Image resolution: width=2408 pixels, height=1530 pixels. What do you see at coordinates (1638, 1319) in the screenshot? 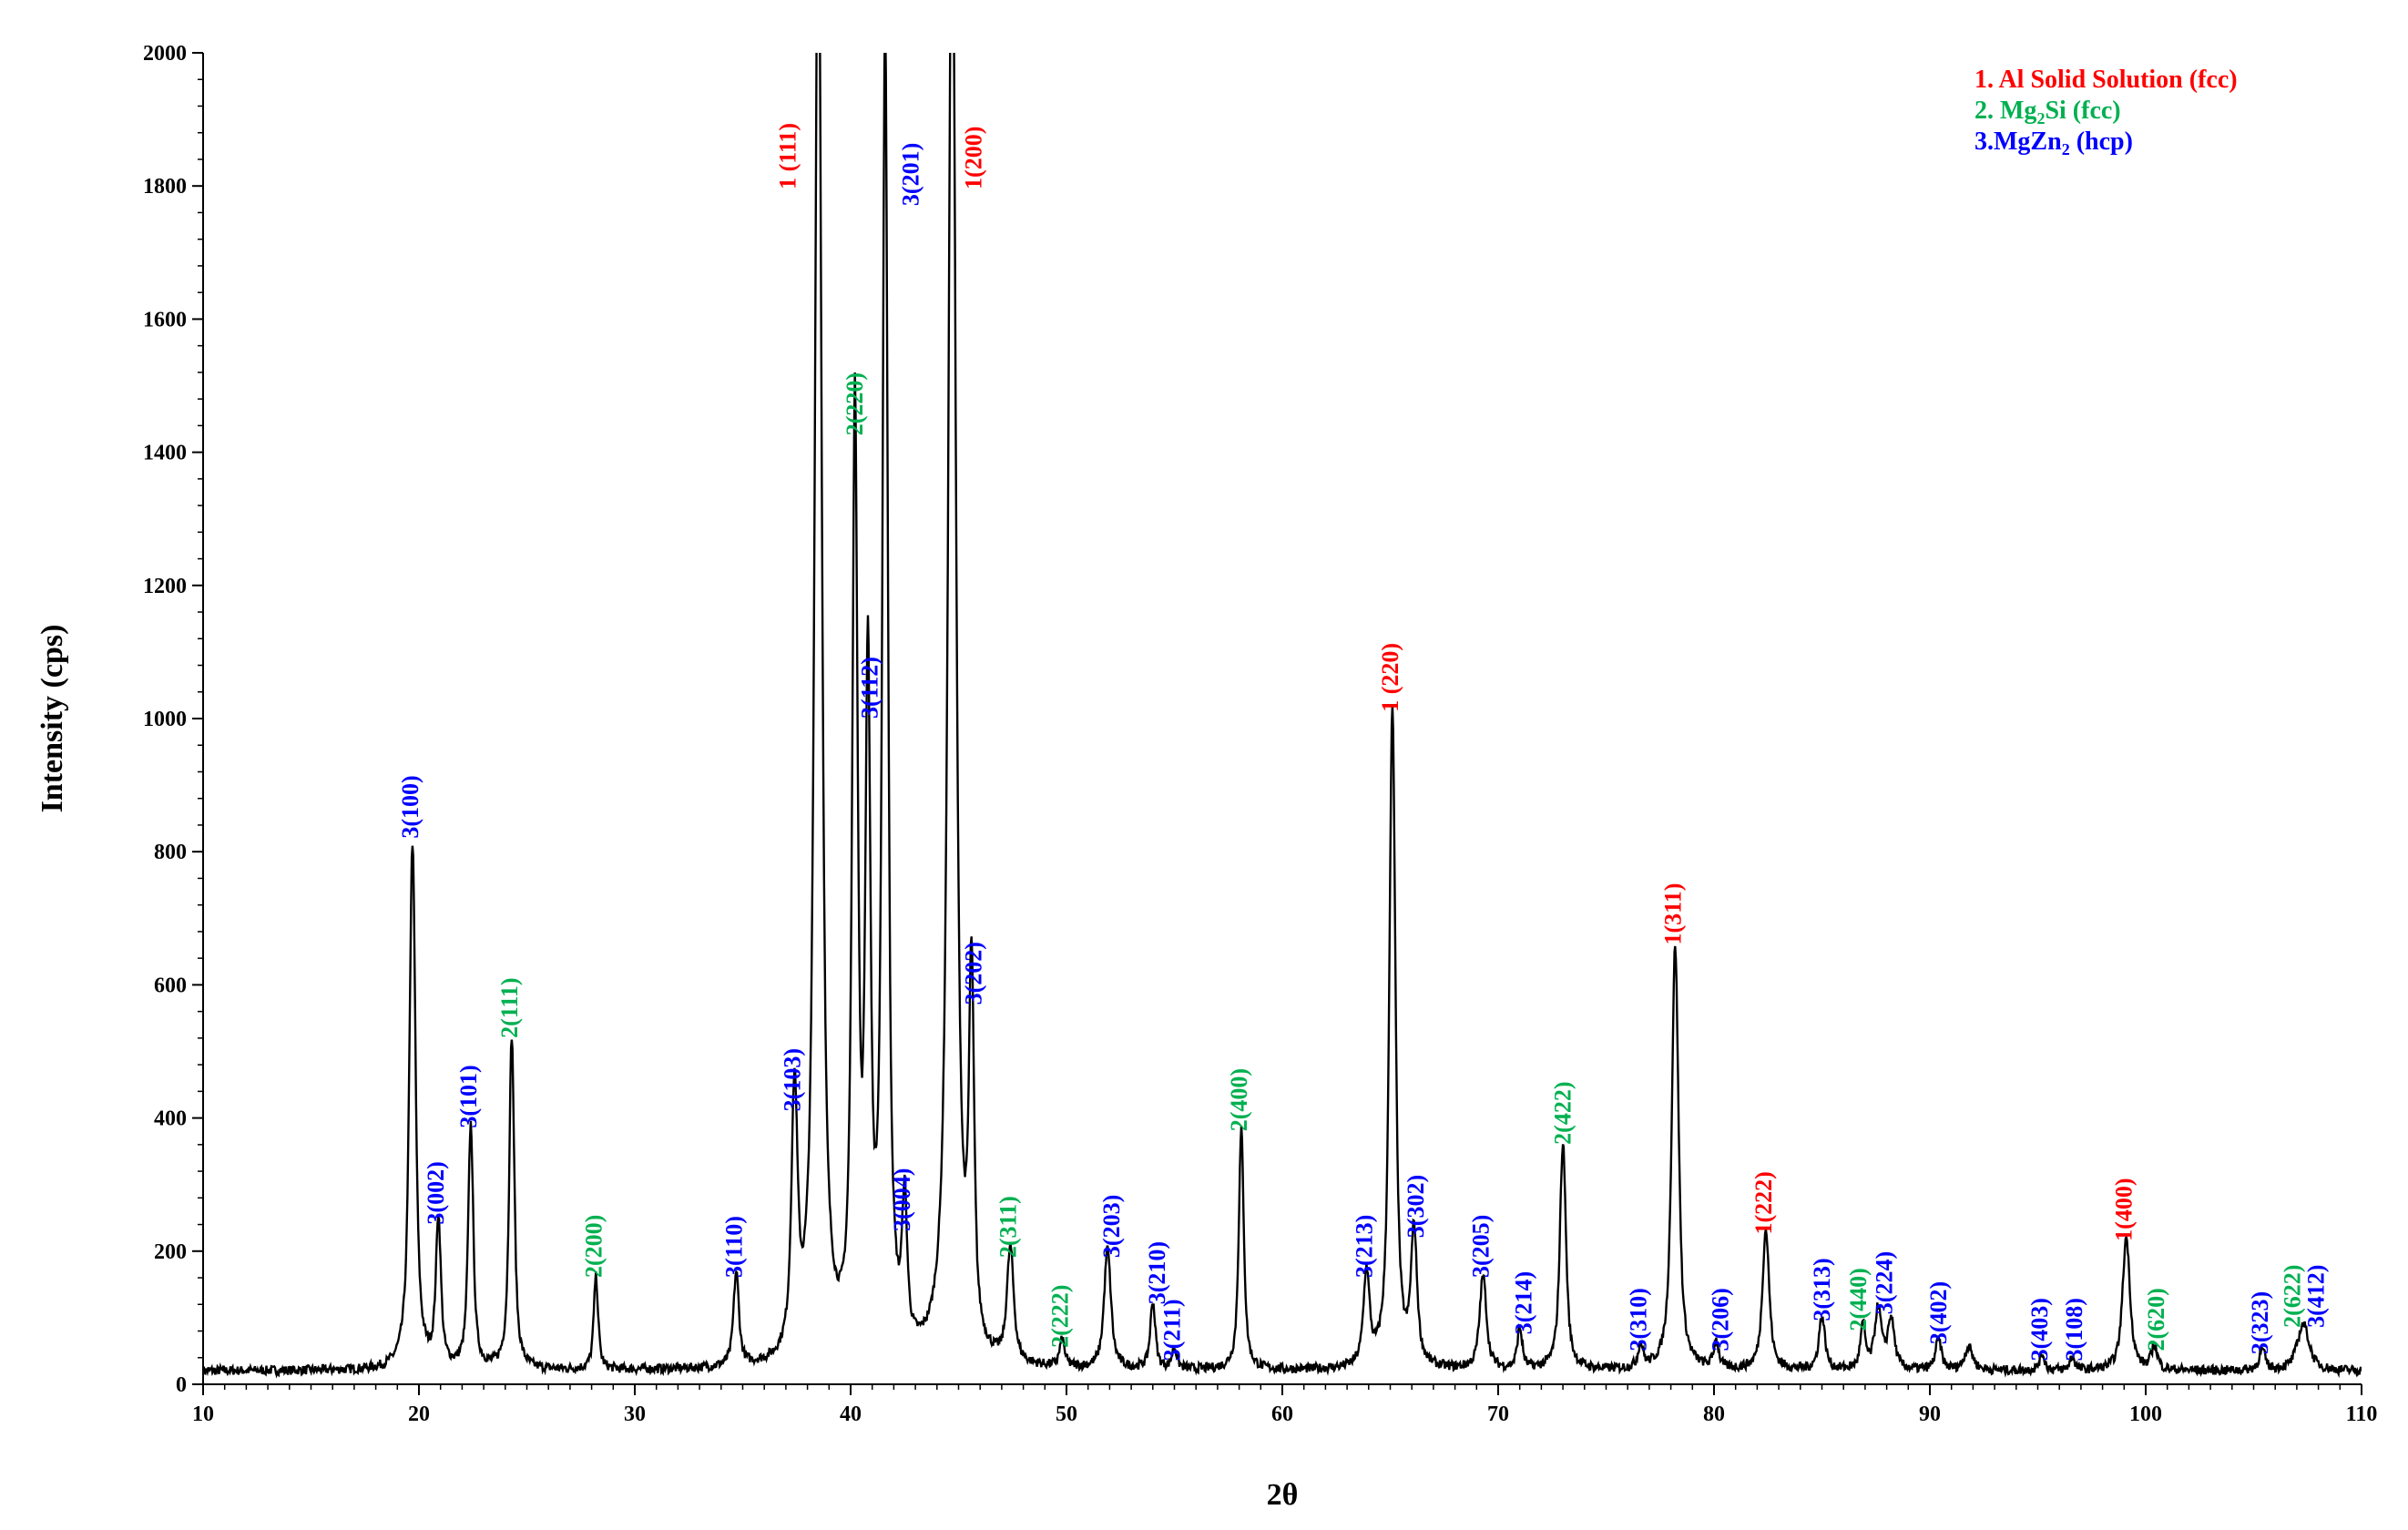
I see `peak-label: 3(310)` at bounding box center [1638, 1319].